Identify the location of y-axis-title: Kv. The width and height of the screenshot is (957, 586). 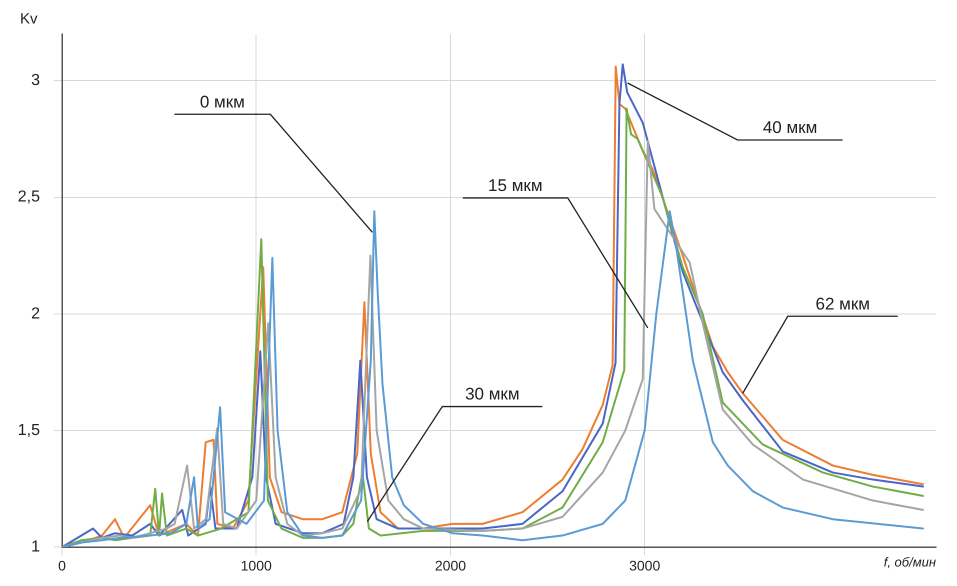
(29, 19).